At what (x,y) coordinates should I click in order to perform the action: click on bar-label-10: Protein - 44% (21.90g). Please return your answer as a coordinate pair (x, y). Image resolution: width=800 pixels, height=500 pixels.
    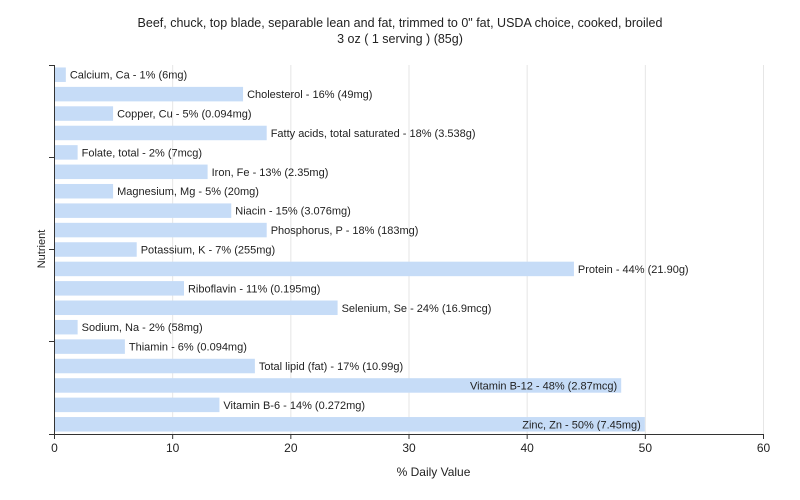
    Looking at the image, I should click on (633, 270).